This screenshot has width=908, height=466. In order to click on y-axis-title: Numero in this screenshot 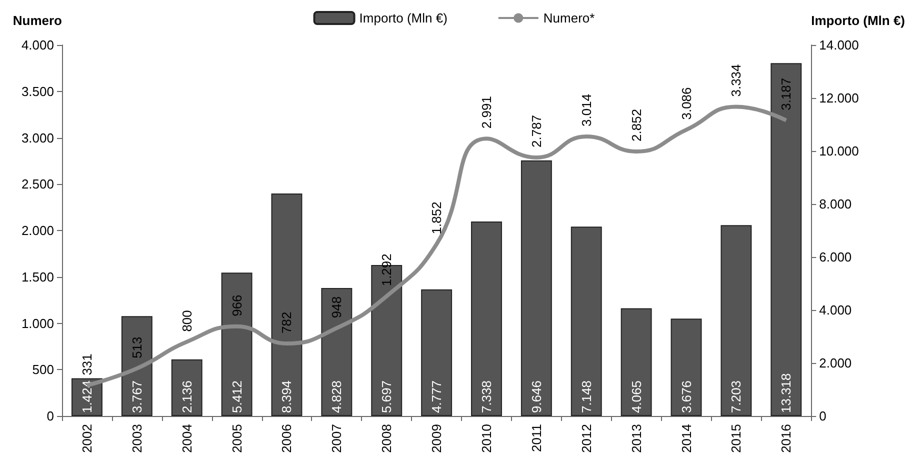, I will do `click(37, 20)`.